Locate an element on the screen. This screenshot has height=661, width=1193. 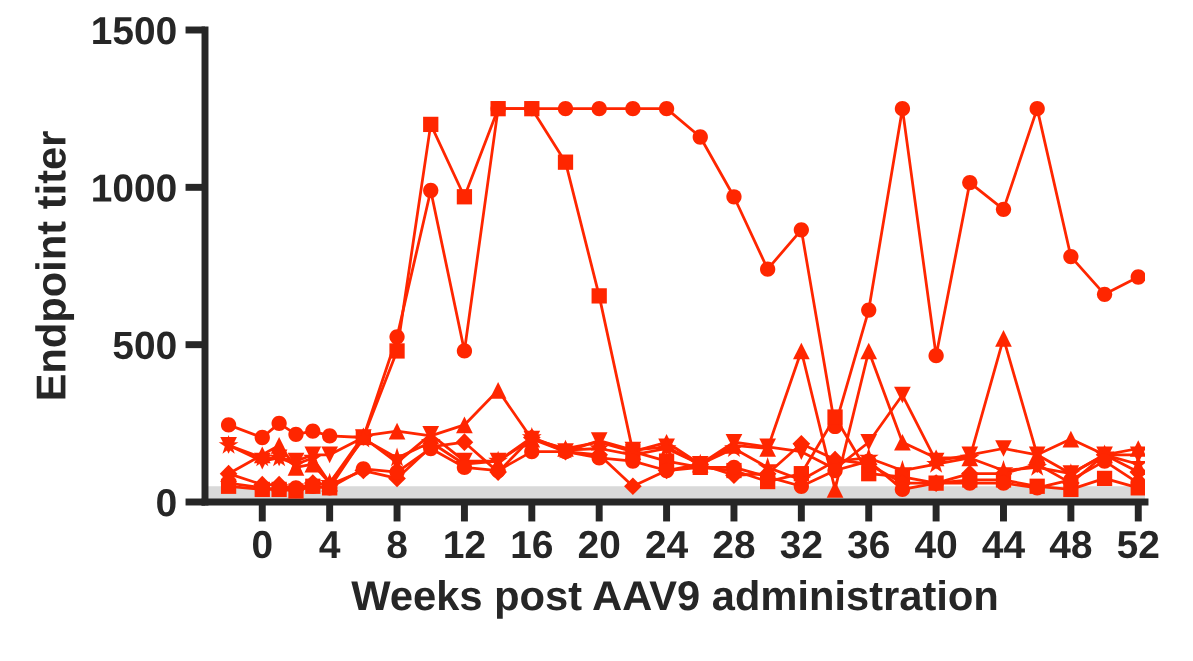
x-tick-label: 20 is located at coordinates (599, 544).